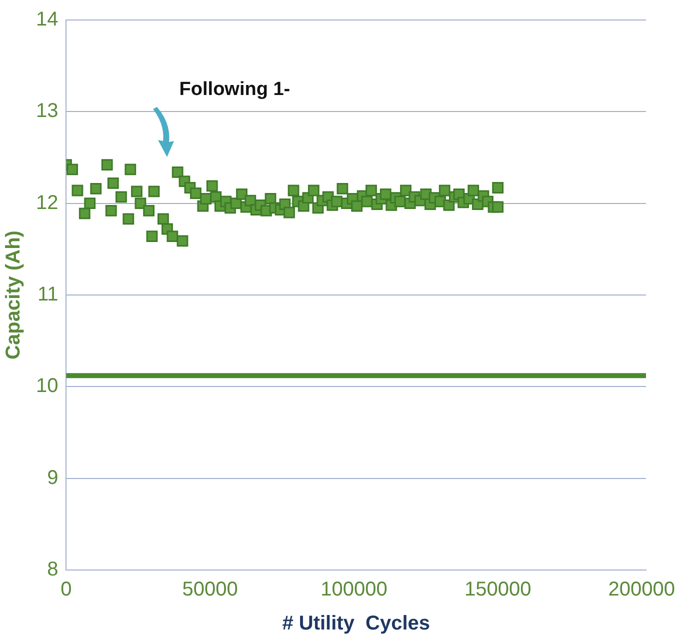  Describe the element at coordinates (52, 569) in the screenshot. I see `y-tick-label: 8` at that location.